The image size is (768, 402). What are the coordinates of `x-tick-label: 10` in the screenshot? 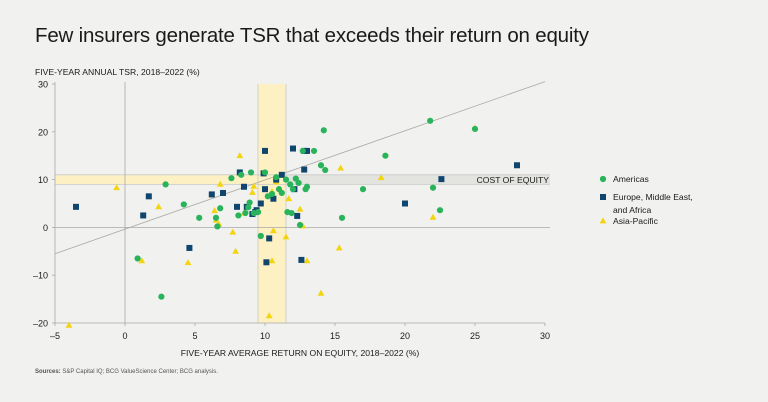 It's located at (265, 336).